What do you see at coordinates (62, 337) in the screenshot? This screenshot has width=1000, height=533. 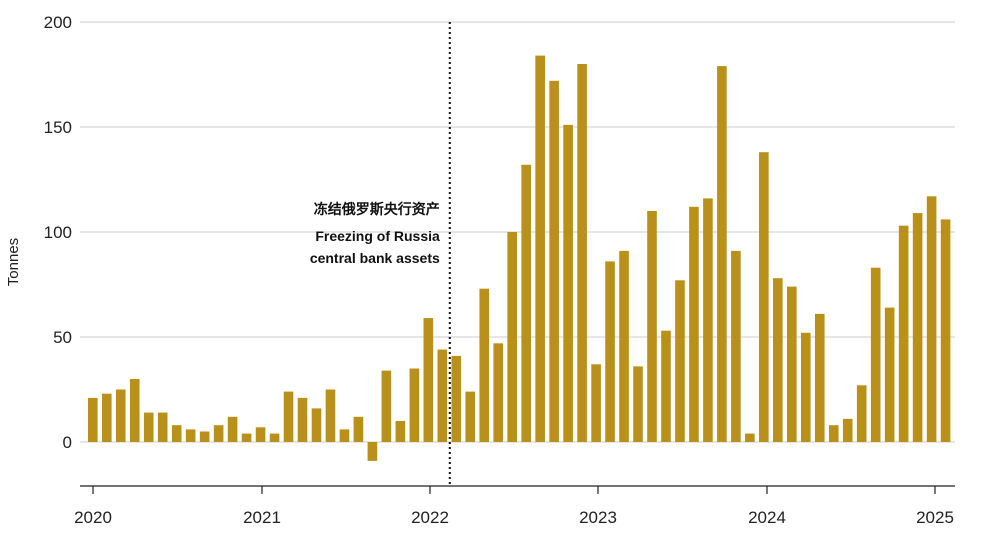 I see `y-tick-label: 50` at bounding box center [62, 337].